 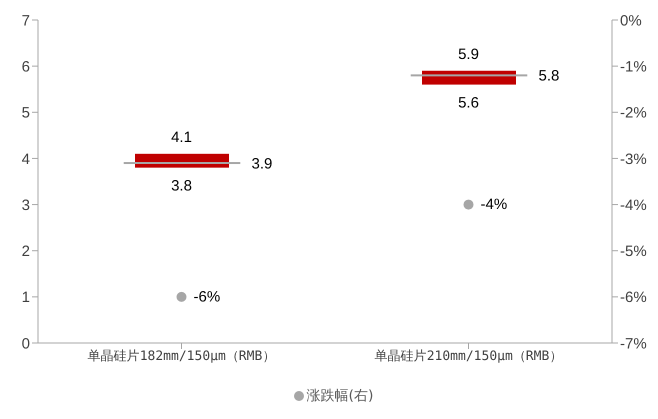 What do you see at coordinates (633, 113) in the screenshot?
I see `y2-tick-label: -2%` at bounding box center [633, 113].